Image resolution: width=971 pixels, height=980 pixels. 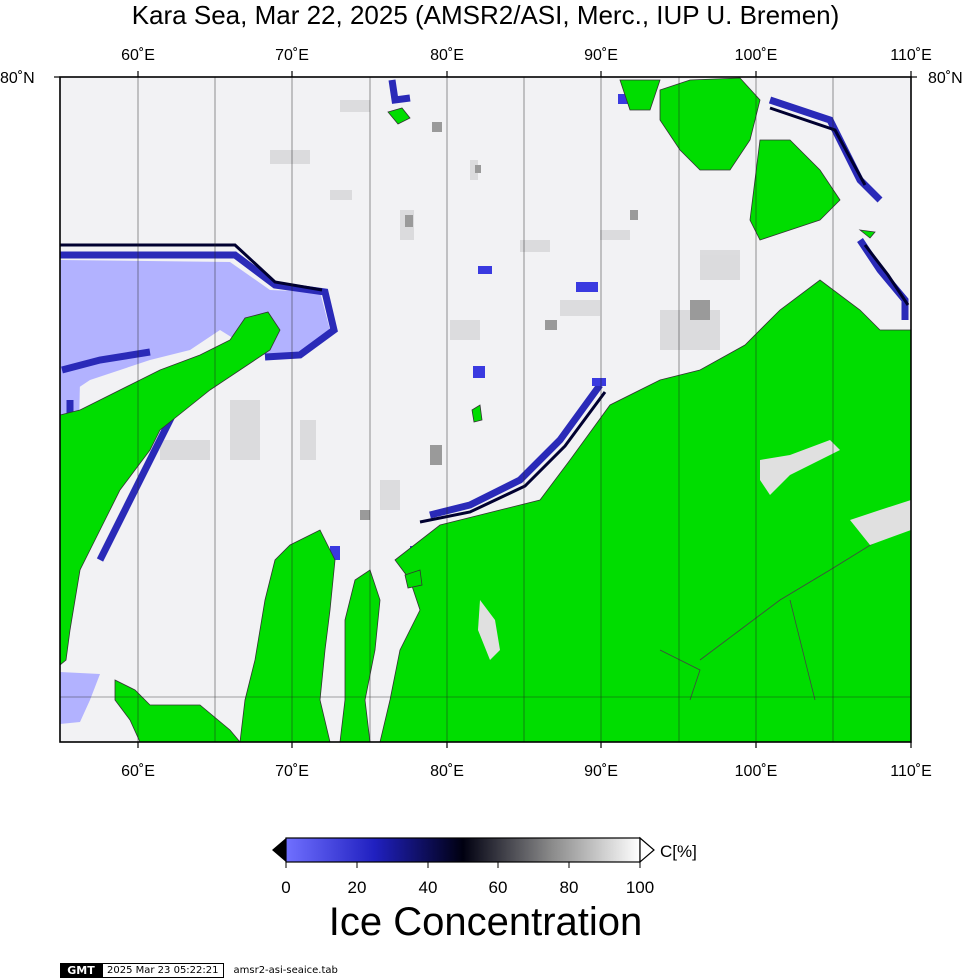 What do you see at coordinates (80, 698) in the screenshot?
I see `open-water-south` at bounding box center [80, 698].